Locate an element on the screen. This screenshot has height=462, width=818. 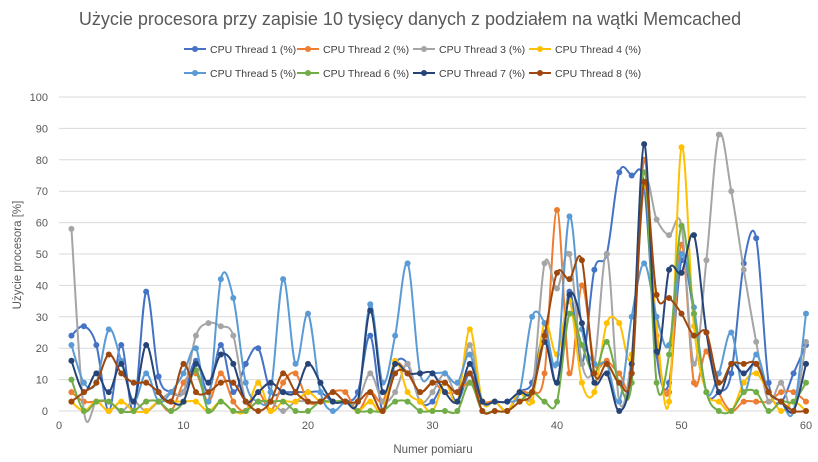
x-axis-ticks: 0 10 20 30 40 50 60 is located at coordinates (434, 426).